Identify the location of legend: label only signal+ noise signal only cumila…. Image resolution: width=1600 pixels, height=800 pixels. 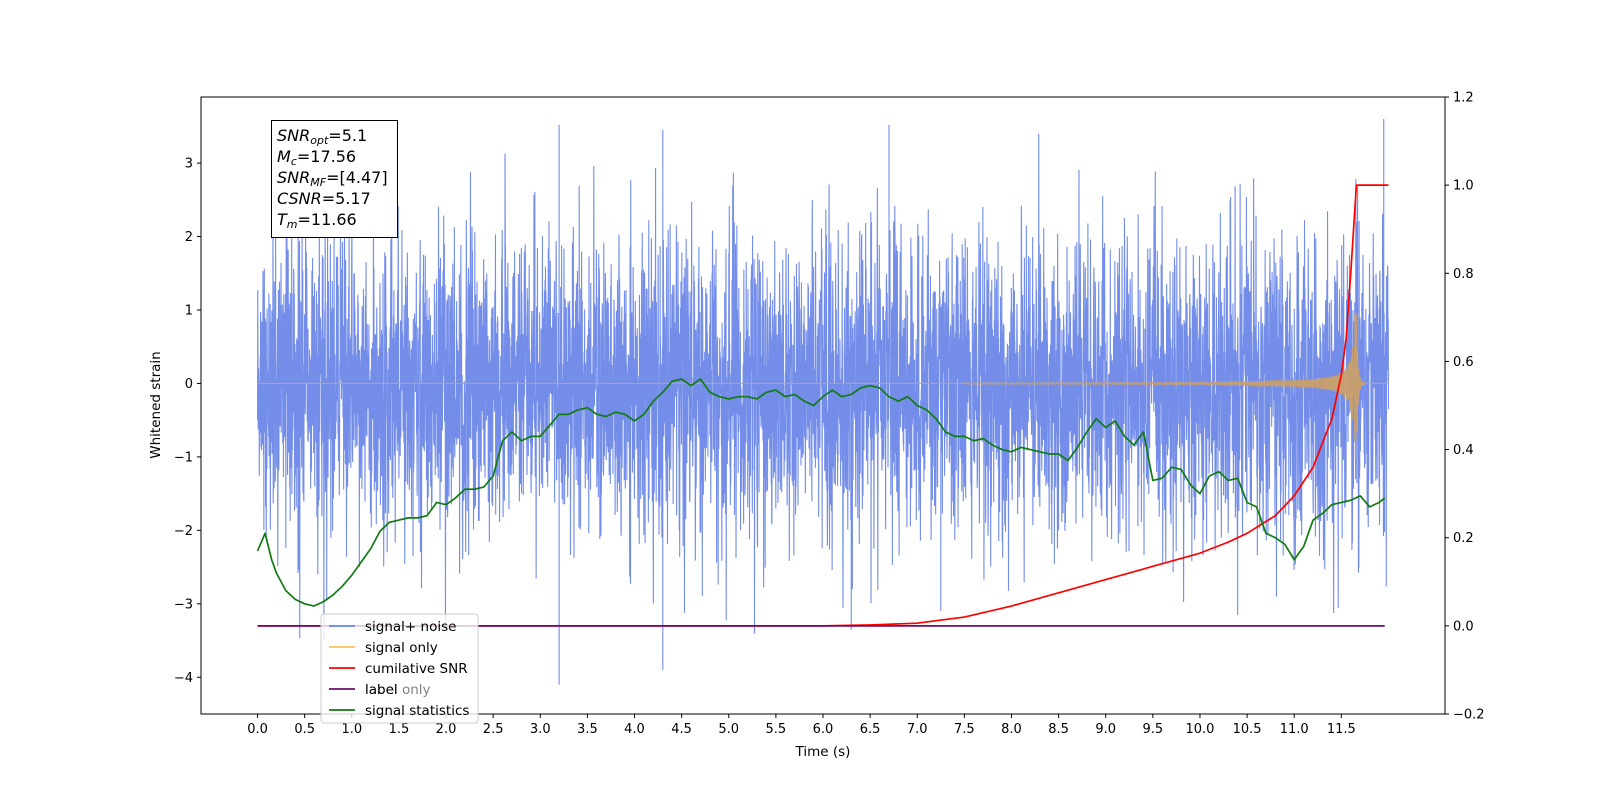
(399, 668).